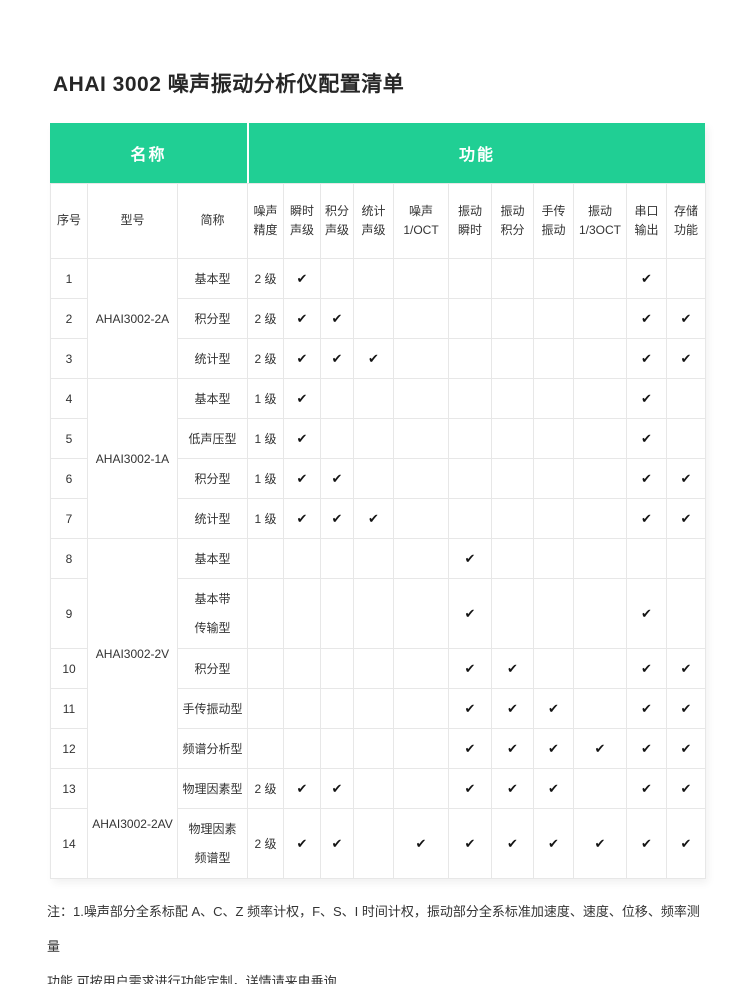 Image resolution: width=734 pixels, height=984 pixels. What do you see at coordinates (69, 318) in the screenshot?
I see `cell-serial: 2` at bounding box center [69, 318].